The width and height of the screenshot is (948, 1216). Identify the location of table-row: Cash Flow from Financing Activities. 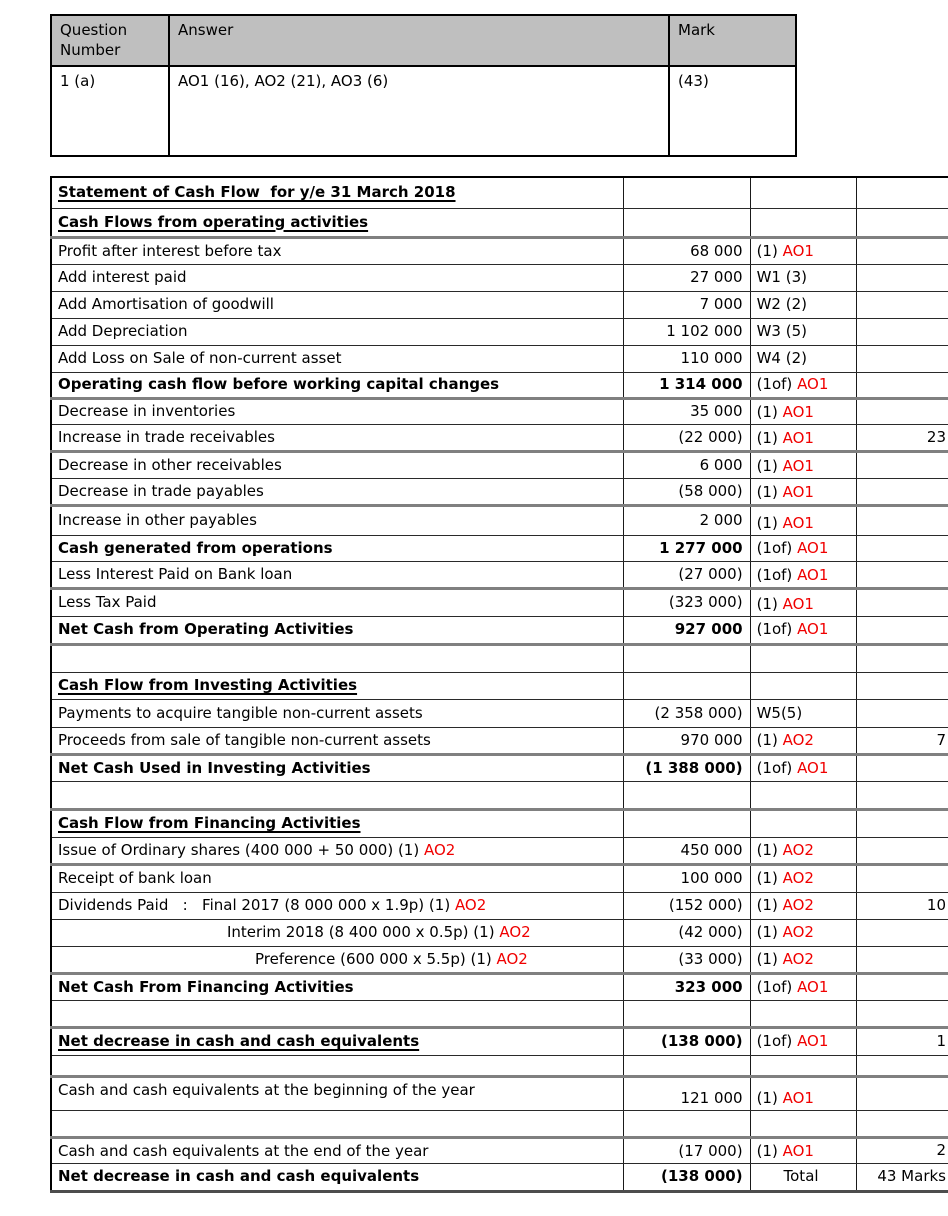
(499, 823).